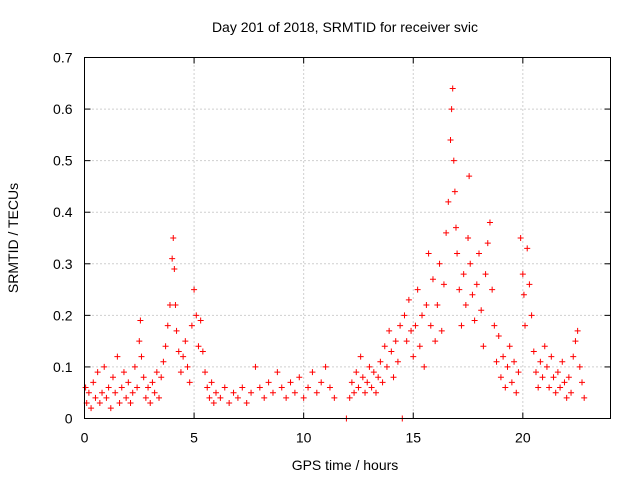 This screenshot has width=640, height=480. What do you see at coordinates (194, 438) in the screenshot?
I see `x-tick-label: 5` at bounding box center [194, 438].